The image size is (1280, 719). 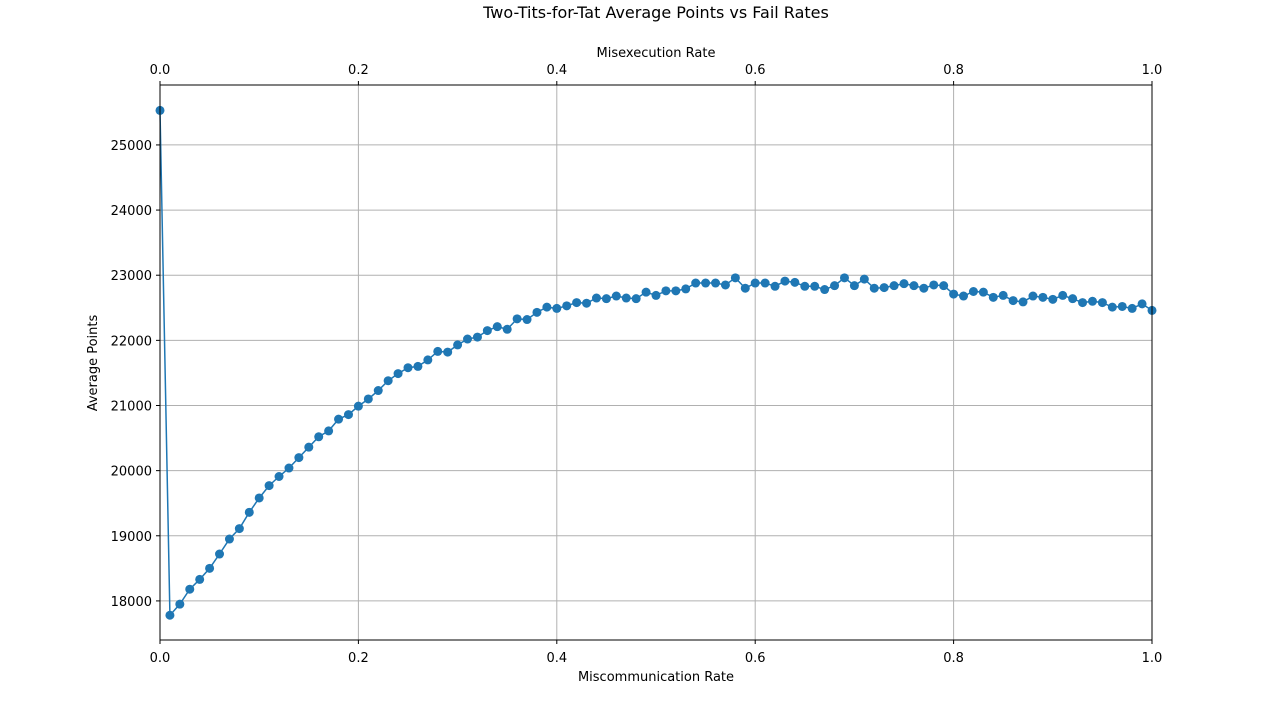 What do you see at coordinates (755, 658) in the screenshot?
I see `x-tick-label: 0.6` at bounding box center [755, 658].